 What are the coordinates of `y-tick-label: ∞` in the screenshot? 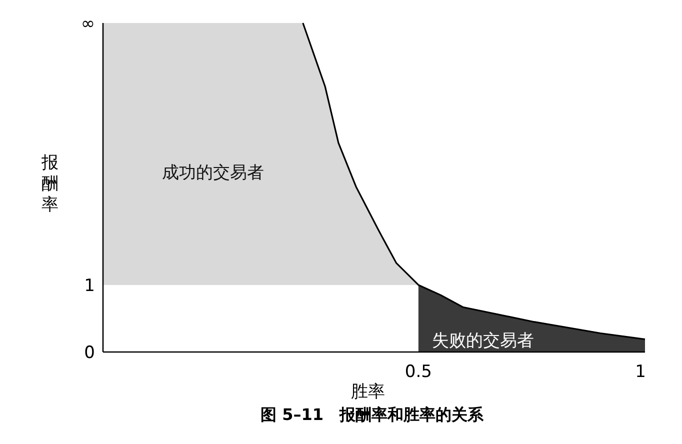 It's located at (87, 24).